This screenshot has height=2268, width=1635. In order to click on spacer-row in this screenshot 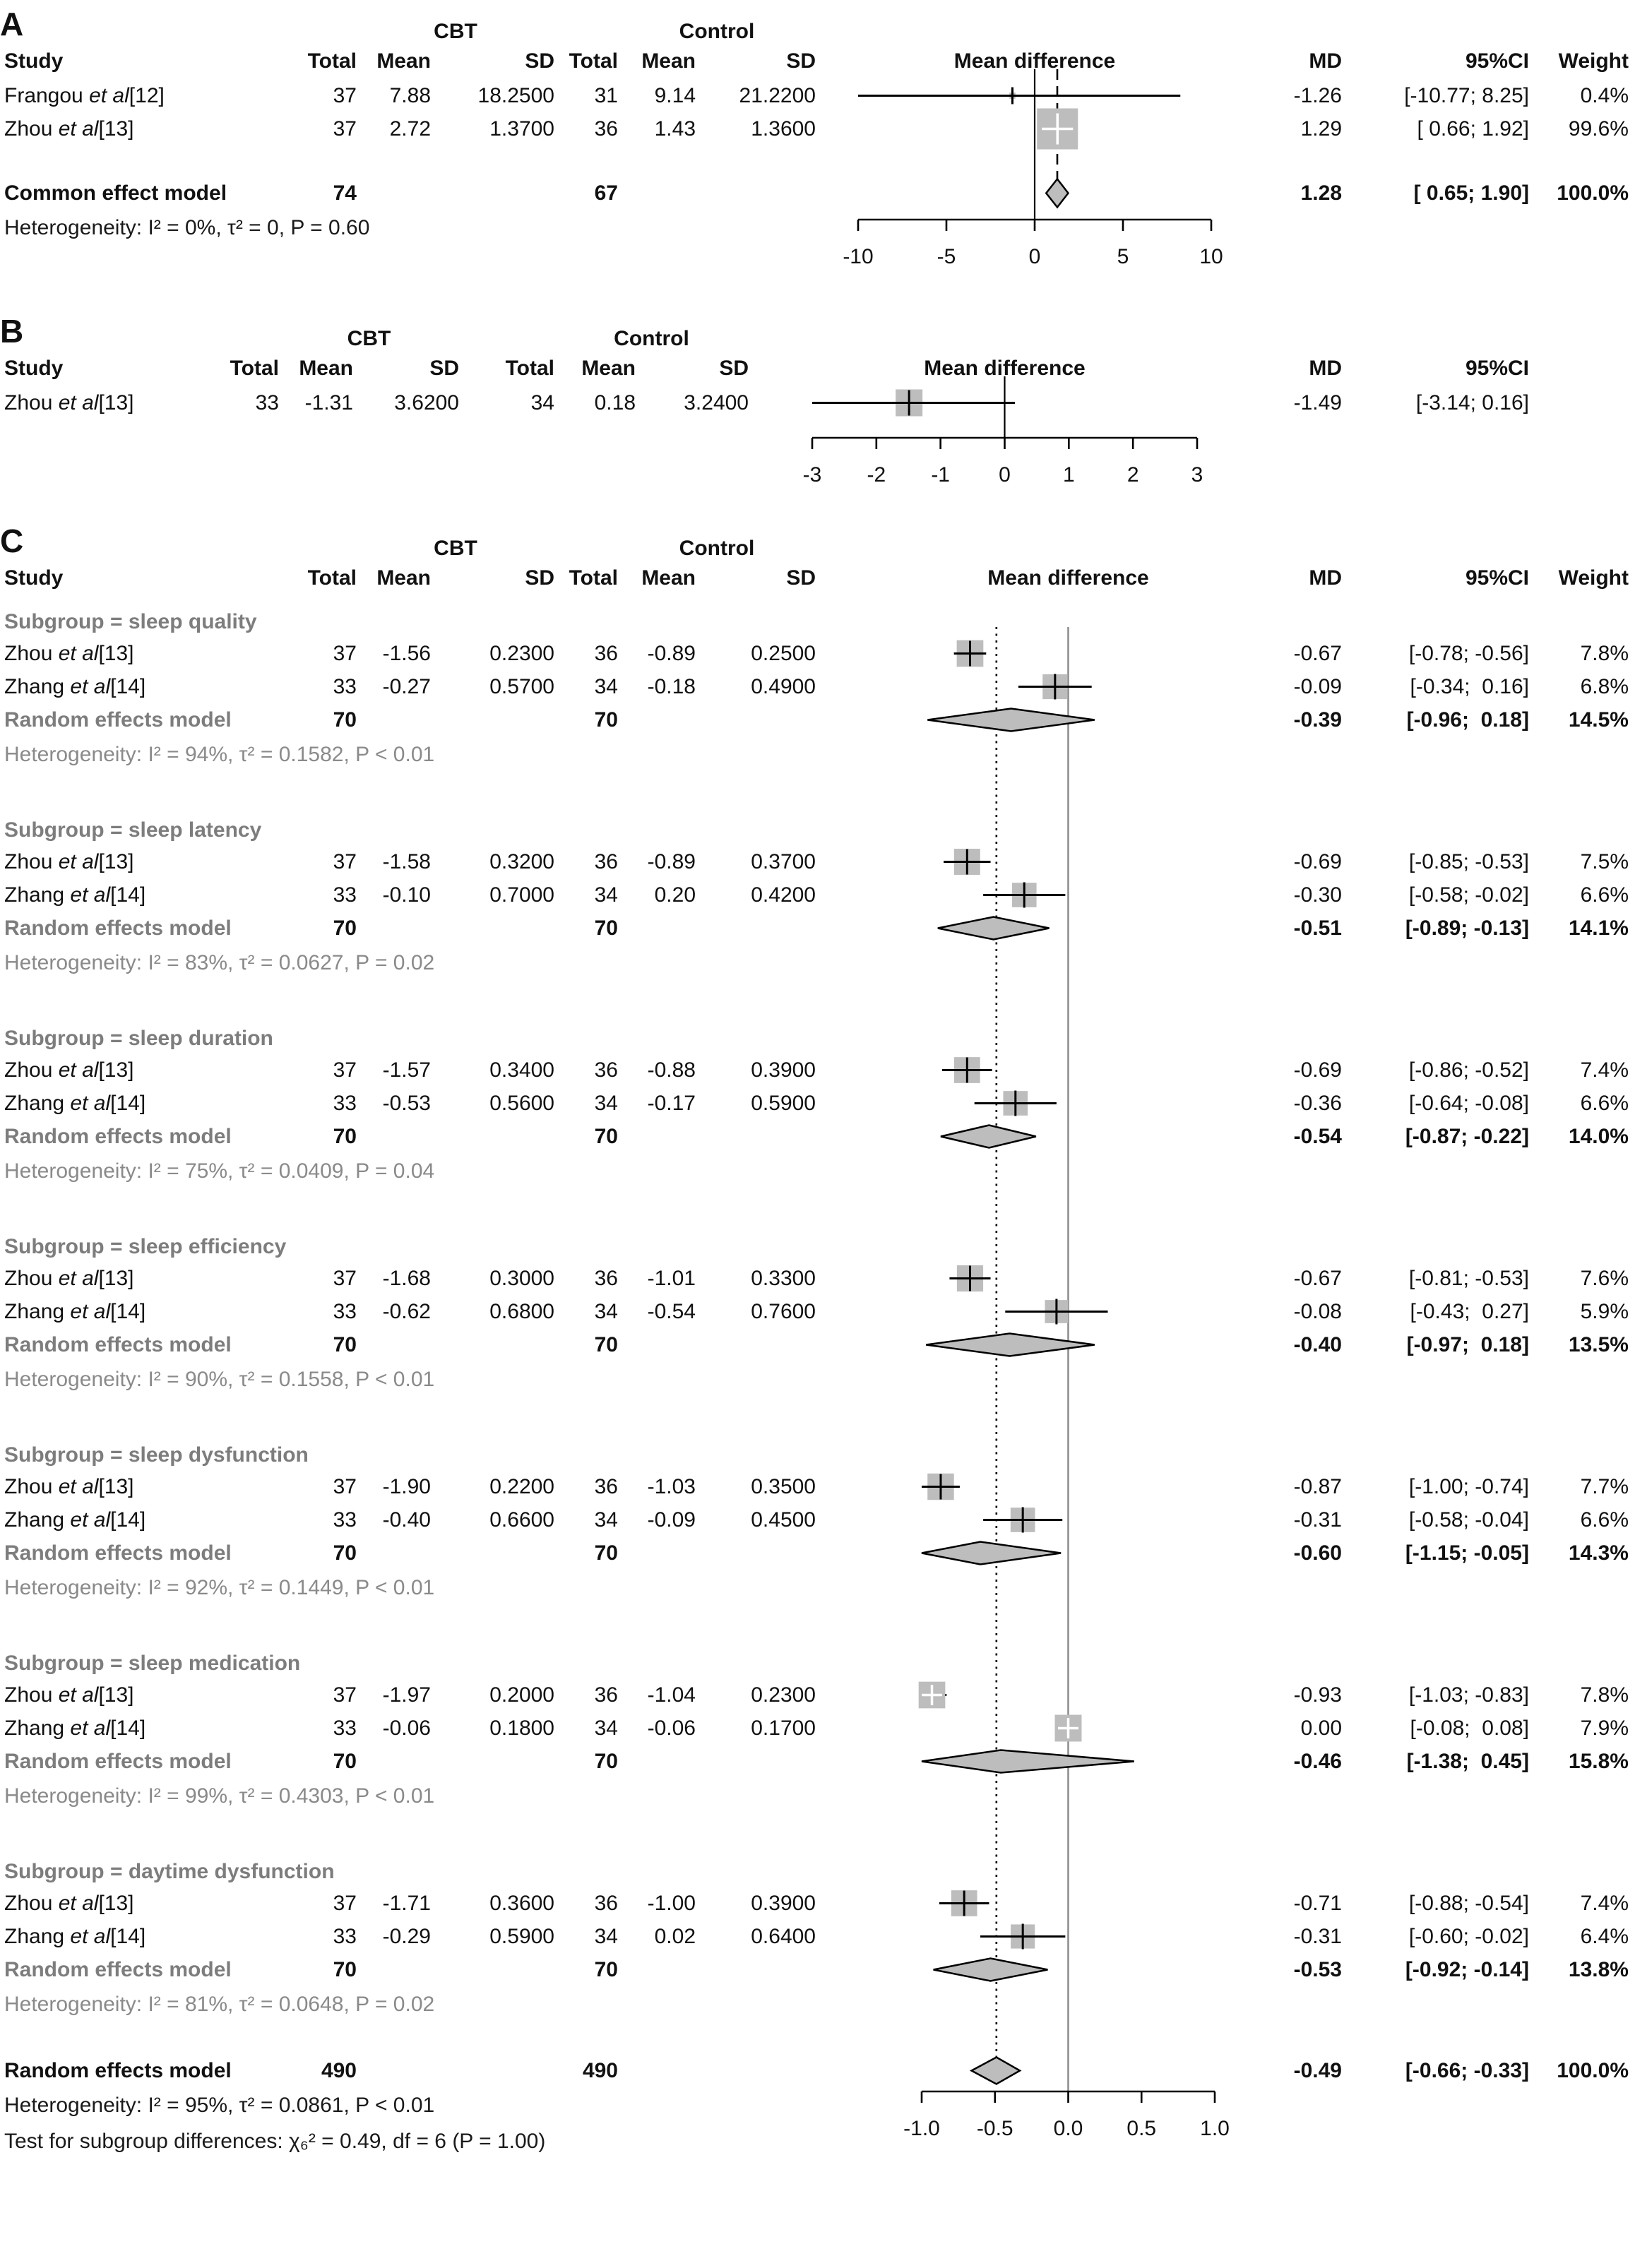, I will do `click(817, 1205)`.